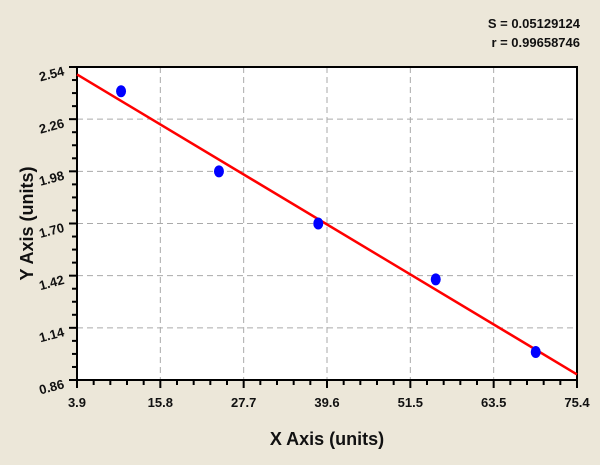  What do you see at coordinates (51, 334) in the screenshot?
I see `y-tick-label: 1.14` at bounding box center [51, 334].